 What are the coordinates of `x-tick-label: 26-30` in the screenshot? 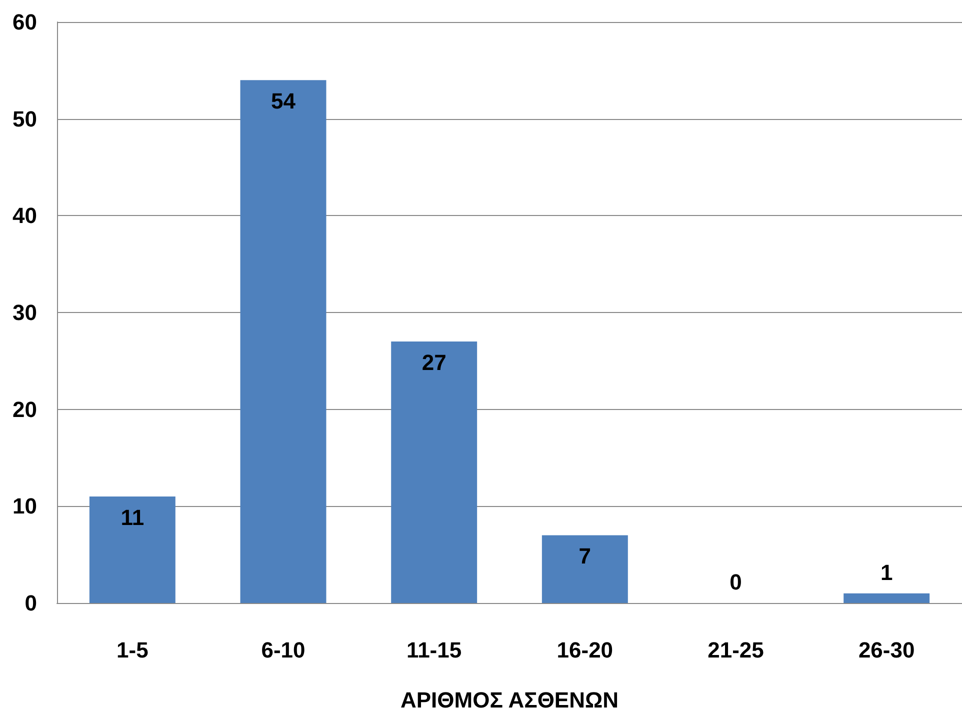 It's located at (886, 650).